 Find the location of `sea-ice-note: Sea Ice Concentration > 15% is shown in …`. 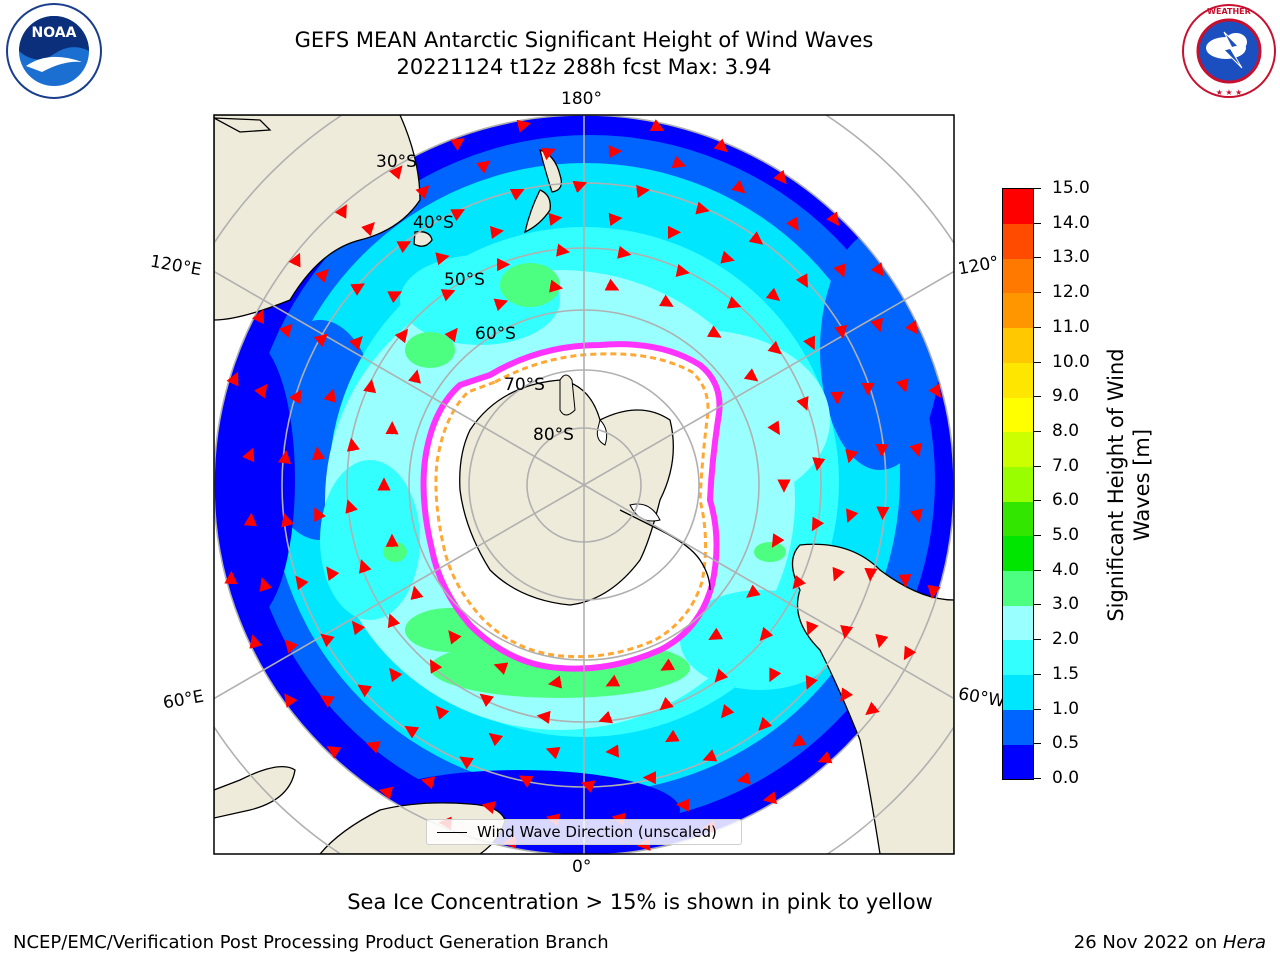

sea-ice-note: Sea Ice Concentration > 15% is shown in … is located at coordinates (640, 902).